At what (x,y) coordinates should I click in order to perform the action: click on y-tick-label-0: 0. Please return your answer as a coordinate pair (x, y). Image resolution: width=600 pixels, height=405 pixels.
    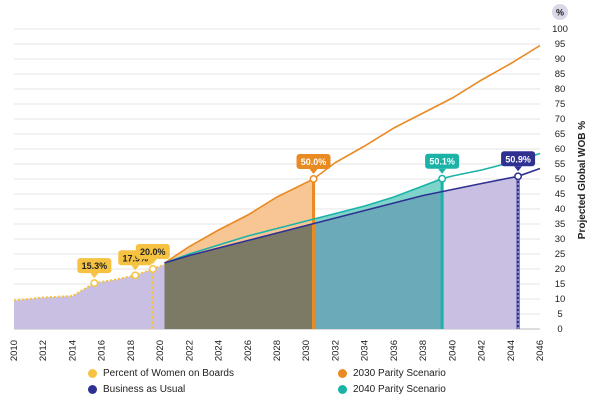
    Looking at the image, I should click on (559, 329).